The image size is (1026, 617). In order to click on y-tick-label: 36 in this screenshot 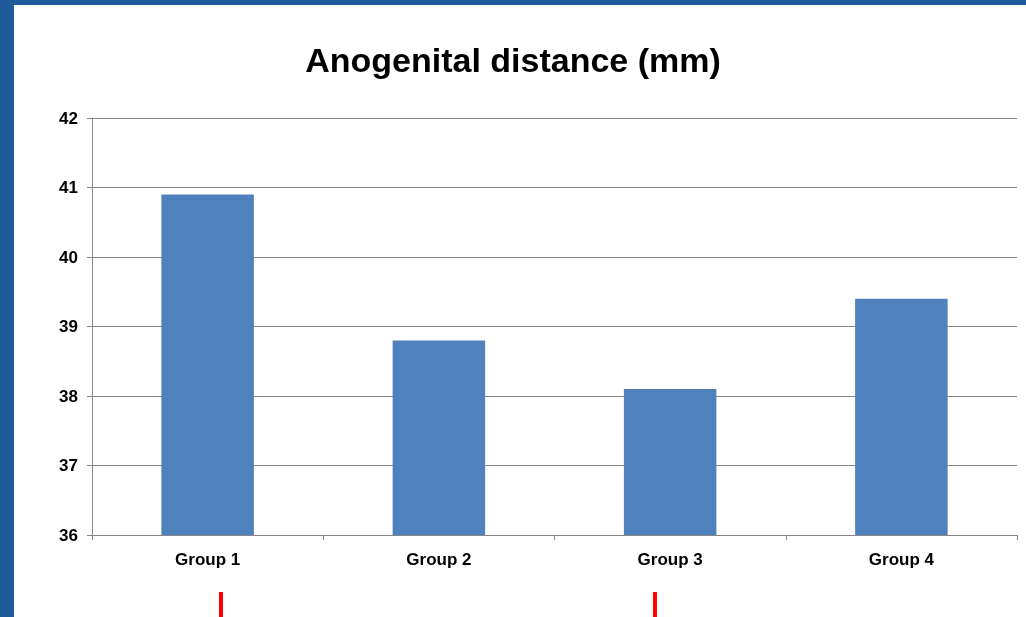, I will do `click(68, 535)`.